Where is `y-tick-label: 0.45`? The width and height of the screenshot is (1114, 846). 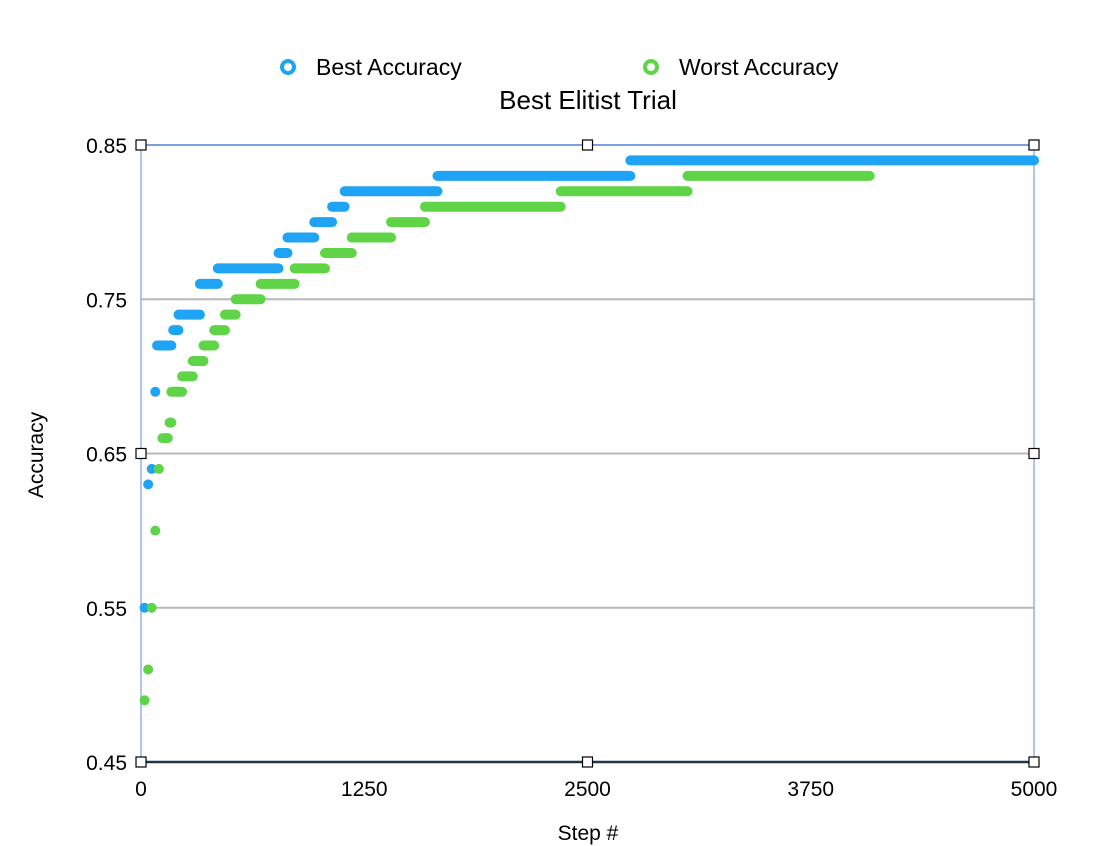
y-tick-label: 0.45 is located at coordinates (106, 763).